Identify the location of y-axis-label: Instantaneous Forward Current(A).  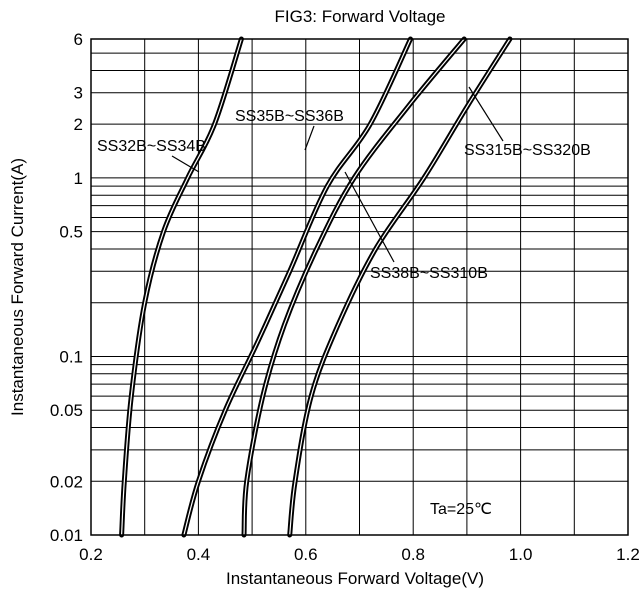
(17, 287).